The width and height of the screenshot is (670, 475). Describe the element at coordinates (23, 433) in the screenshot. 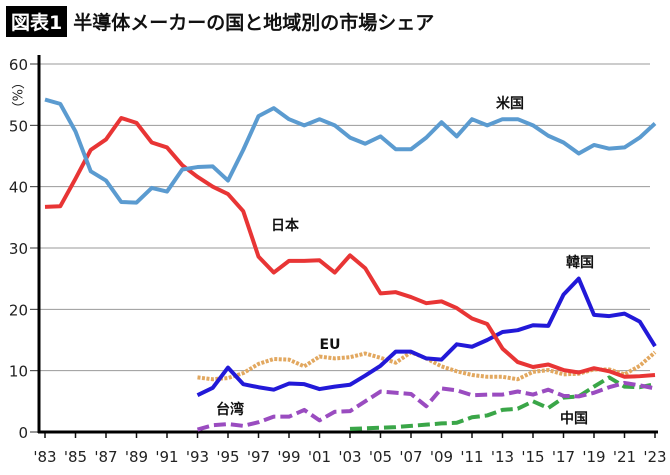

I see `y-tick-label: 0` at that location.